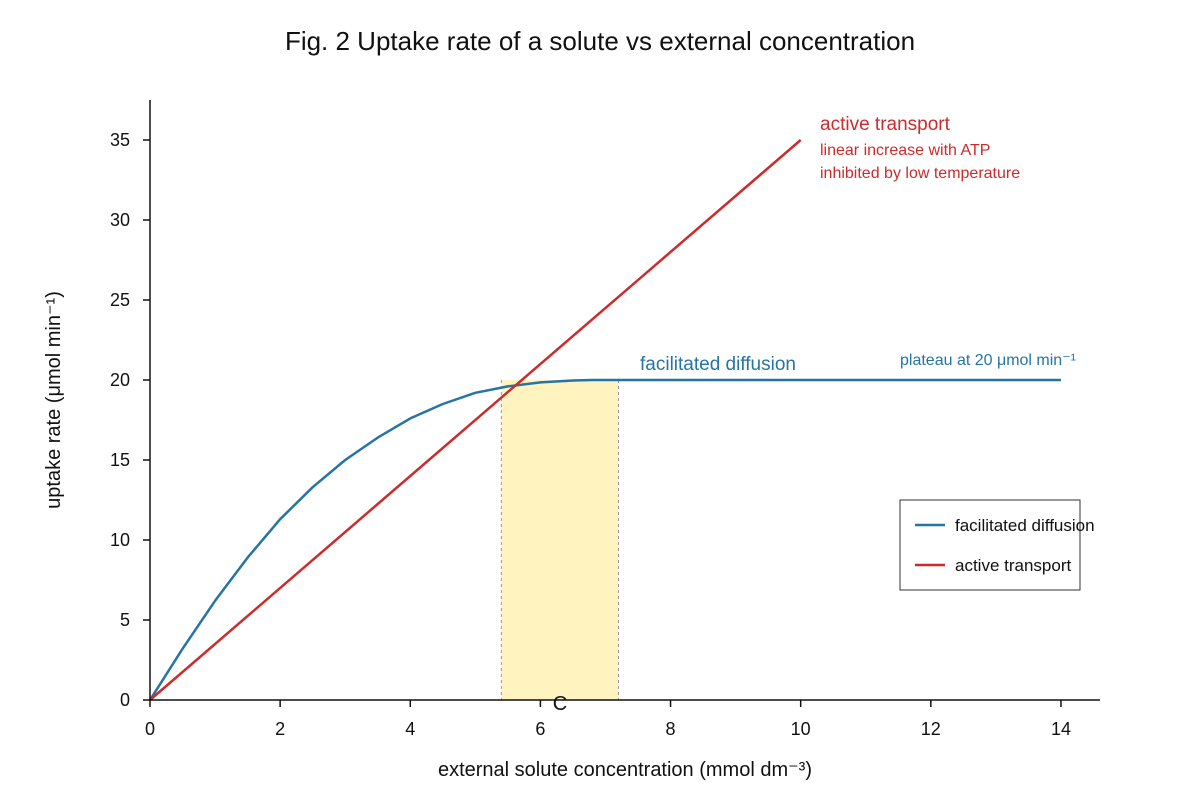 This screenshot has width=1200, height=800. I want to click on x-tick-label: 6, so click(540, 729).